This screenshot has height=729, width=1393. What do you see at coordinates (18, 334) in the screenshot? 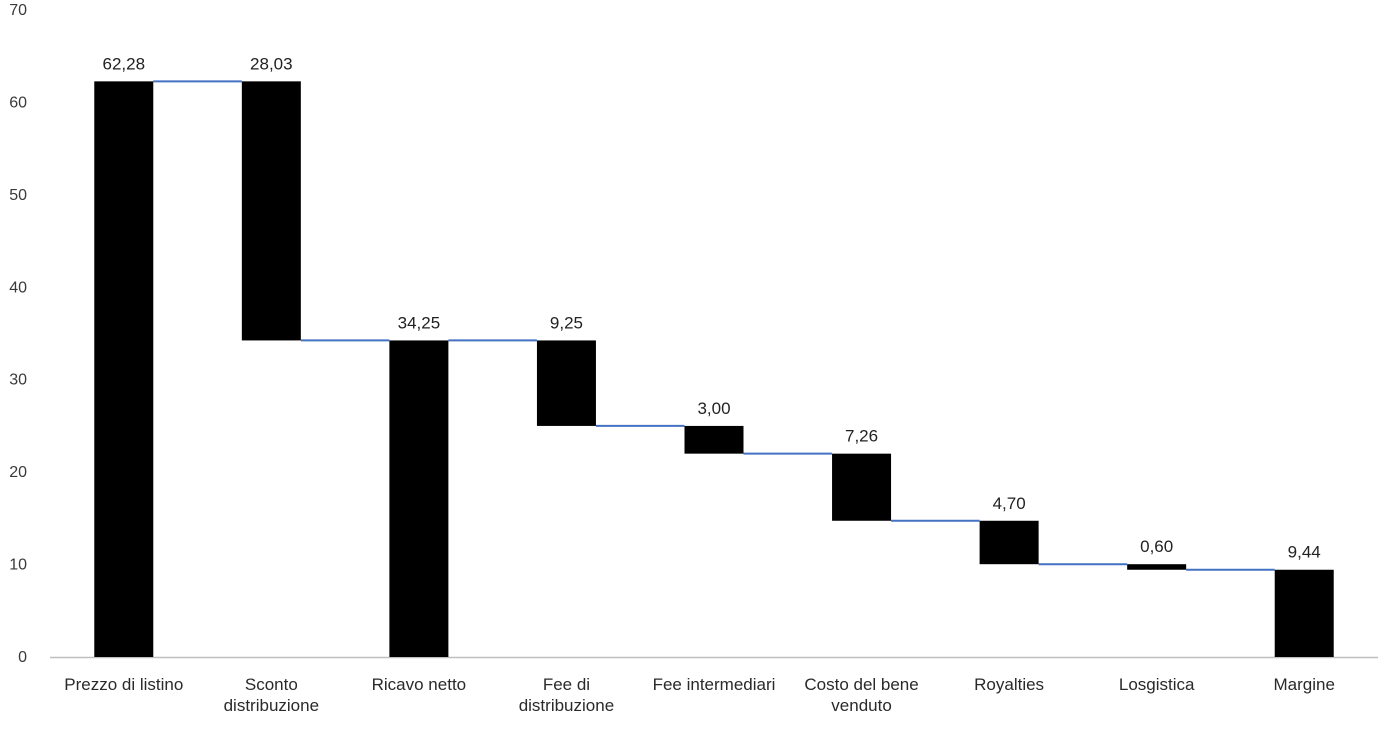
I see `y-axis-ticks: 0 10 20 30 40 50 60 70` at bounding box center [18, 334].